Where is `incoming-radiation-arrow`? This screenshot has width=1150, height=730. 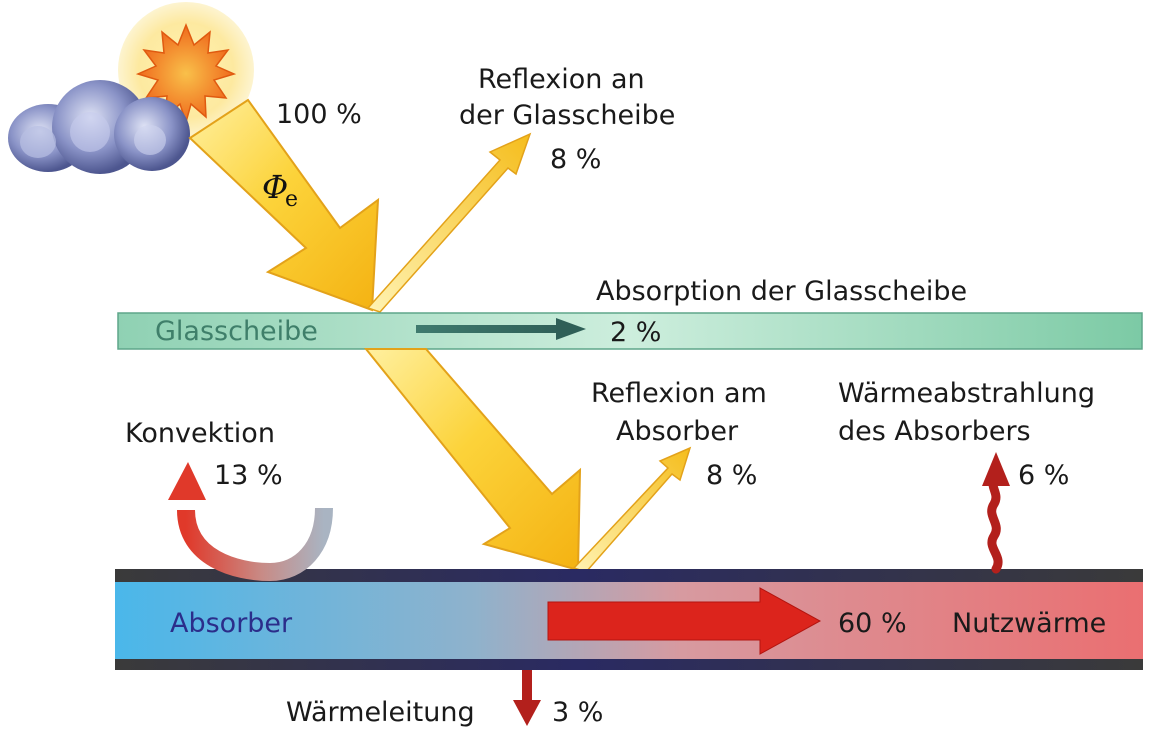 incoming-radiation-arrow is located at coordinates (284, 205).